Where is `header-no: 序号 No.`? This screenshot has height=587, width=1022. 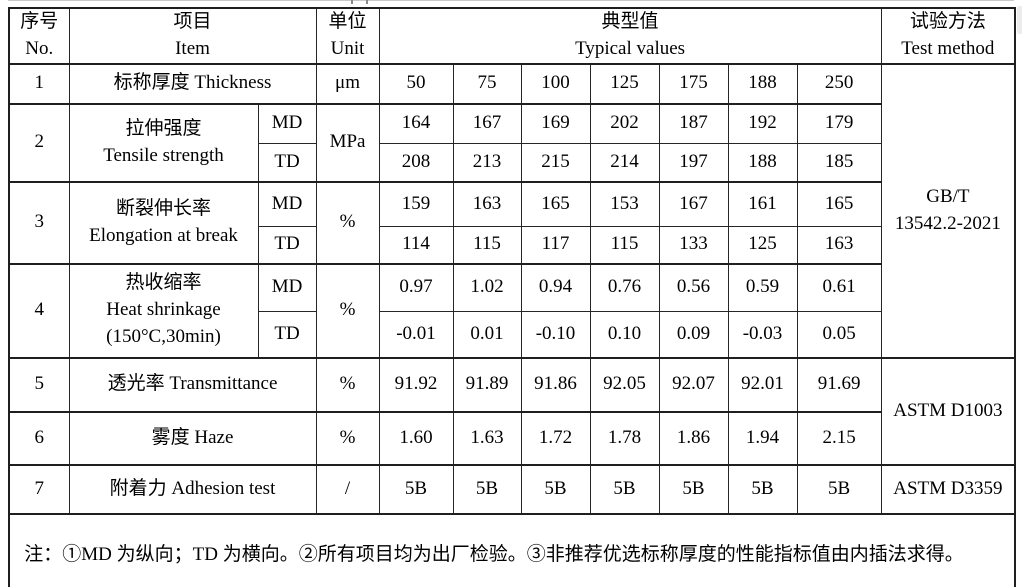
header-no: 序号 No. is located at coordinates (39, 36).